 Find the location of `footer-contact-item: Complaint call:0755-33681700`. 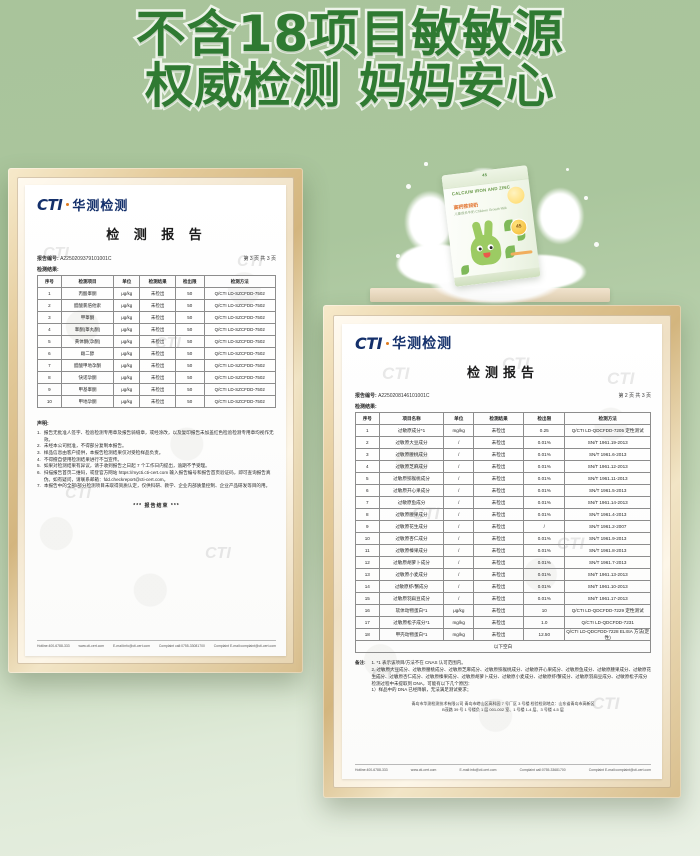

footer-contact-item: Complaint call:0755-33681700 is located at coordinates (542, 770).